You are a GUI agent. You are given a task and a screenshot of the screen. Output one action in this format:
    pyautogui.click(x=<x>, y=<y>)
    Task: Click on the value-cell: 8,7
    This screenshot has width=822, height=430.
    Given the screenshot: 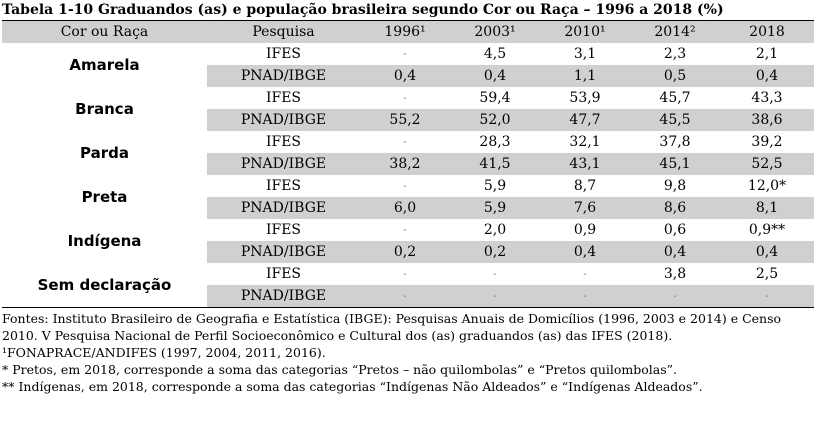 What is the action you would take?
    pyautogui.click(x=585, y=186)
    